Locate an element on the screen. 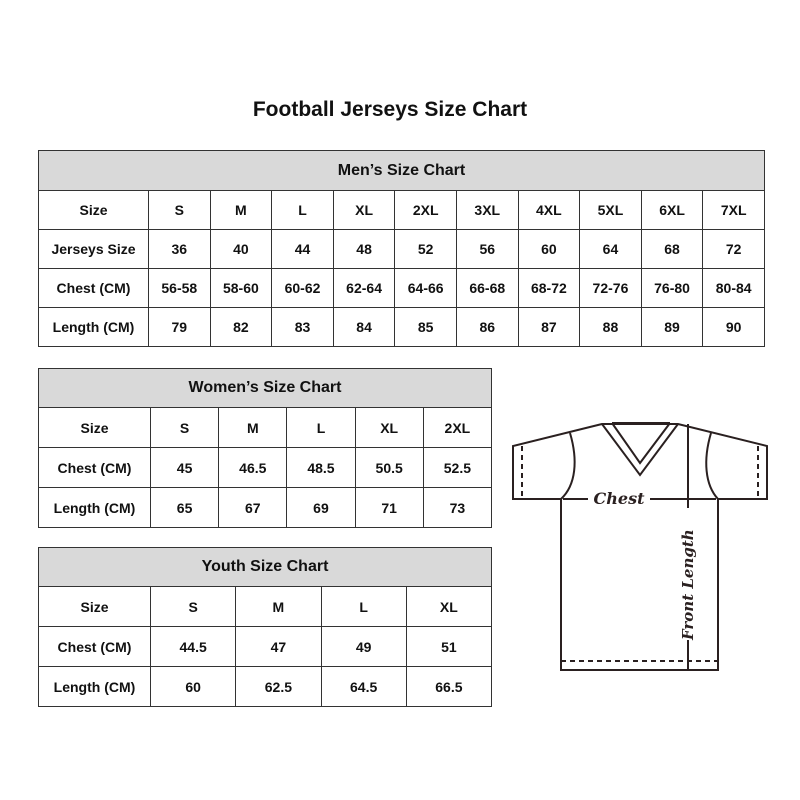 Image resolution: width=800 pixels, height=800 pixels. table-cell: 89 is located at coordinates (672, 327).